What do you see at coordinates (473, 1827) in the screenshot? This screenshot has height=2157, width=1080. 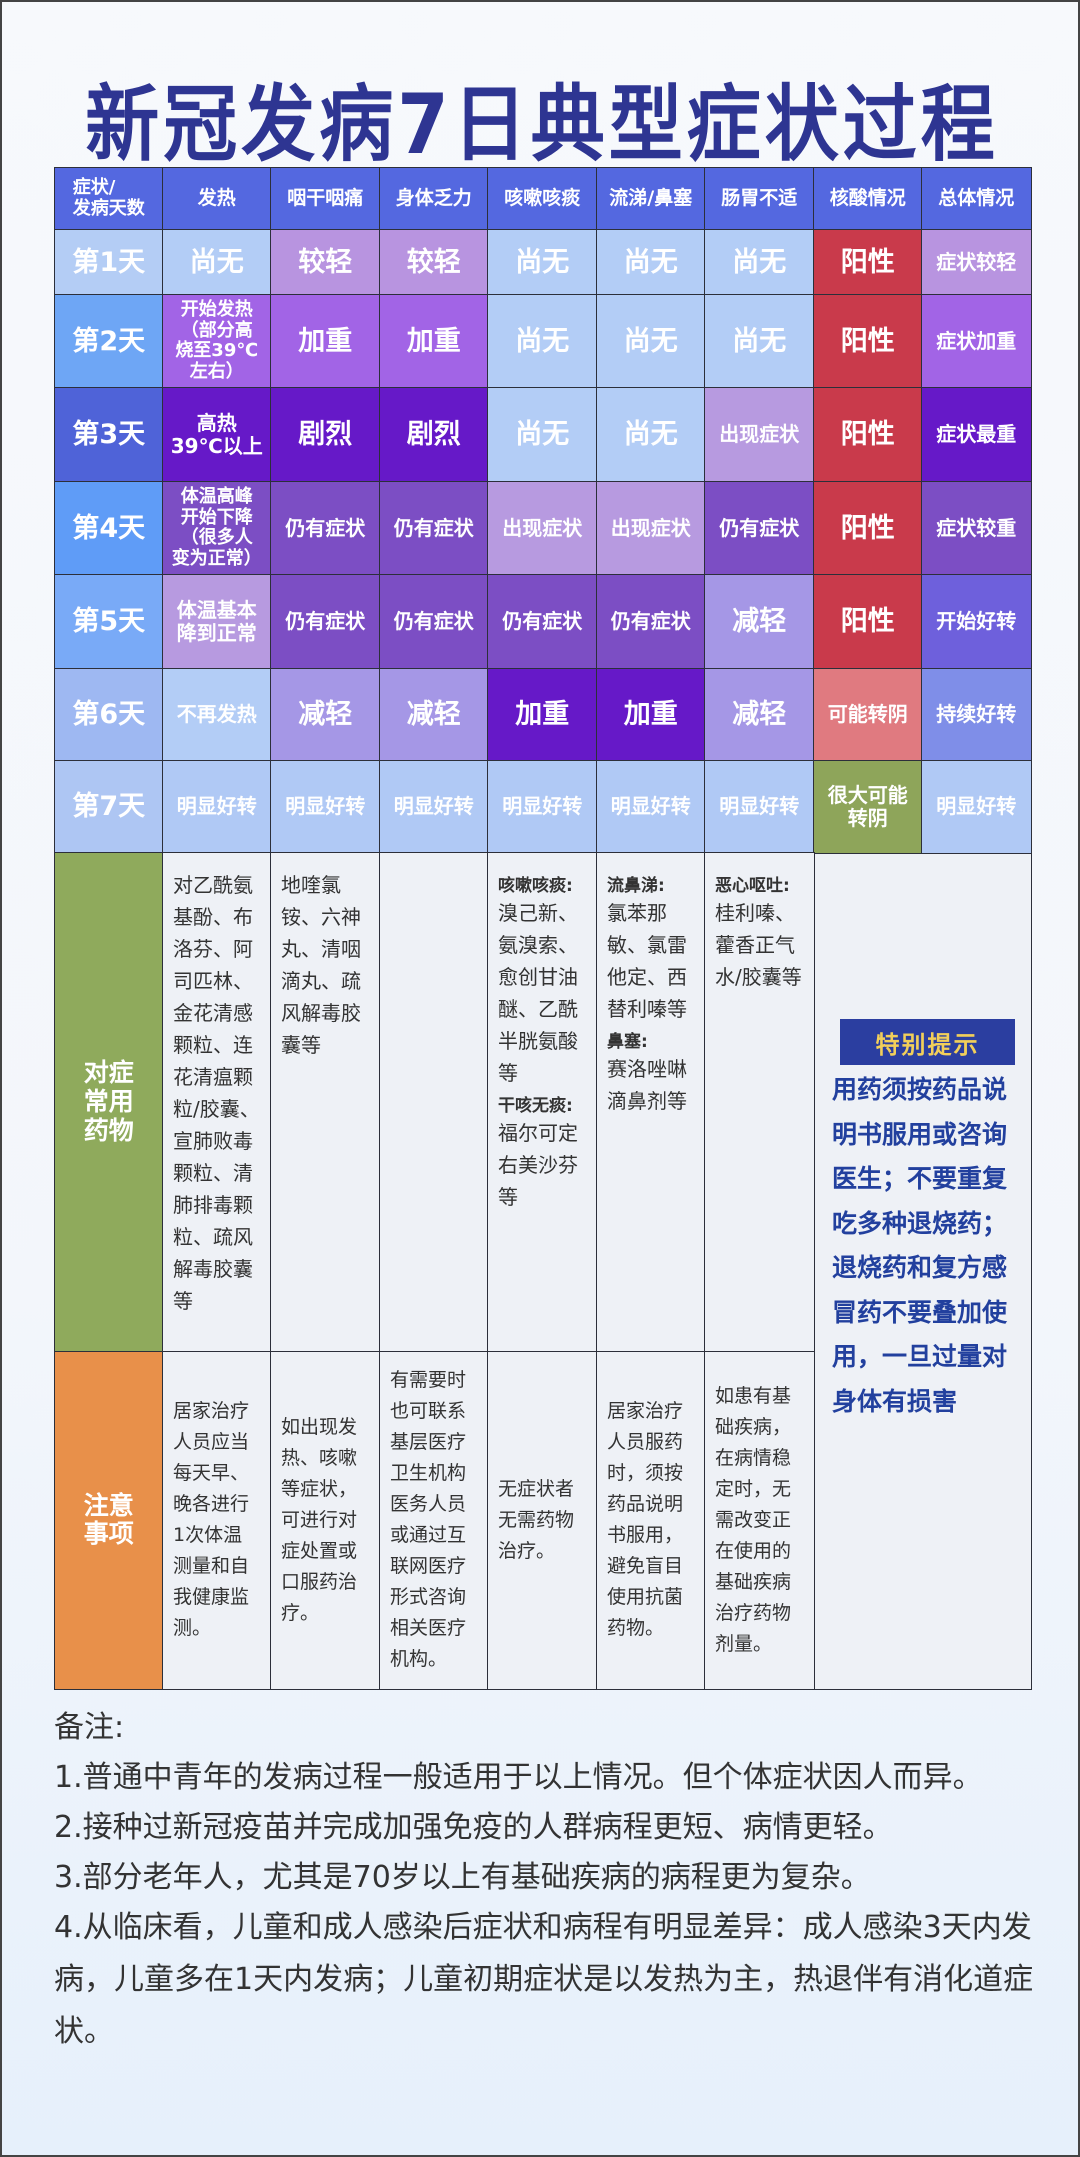 I see `remark-item: 2.接种过新冠疫苗并完成加强免疫的人群病程更短、病情更轻。` at bounding box center [473, 1827].